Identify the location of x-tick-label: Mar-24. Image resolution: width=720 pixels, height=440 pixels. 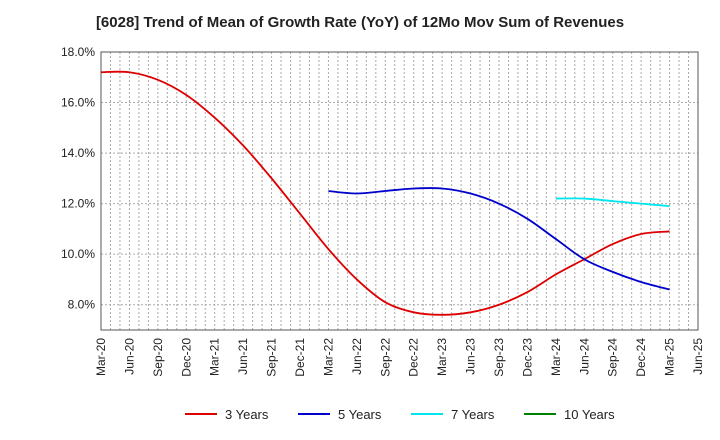
(556, 357).